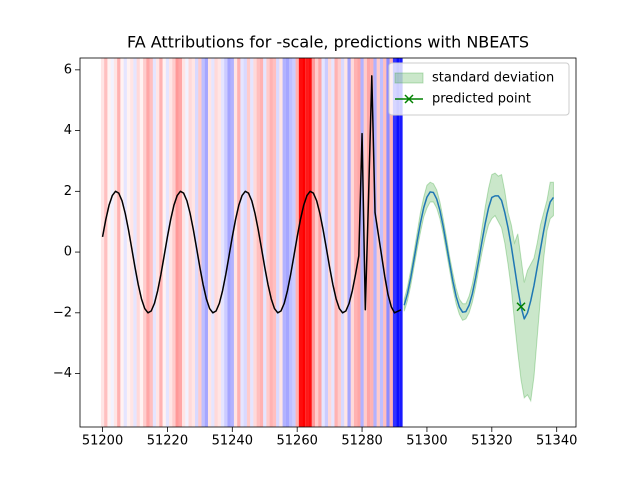 The image size is (640, 480). Describe the element at coordinates (556, 441) in the screenshot. I see `x-tick-label: 51340` at that location.